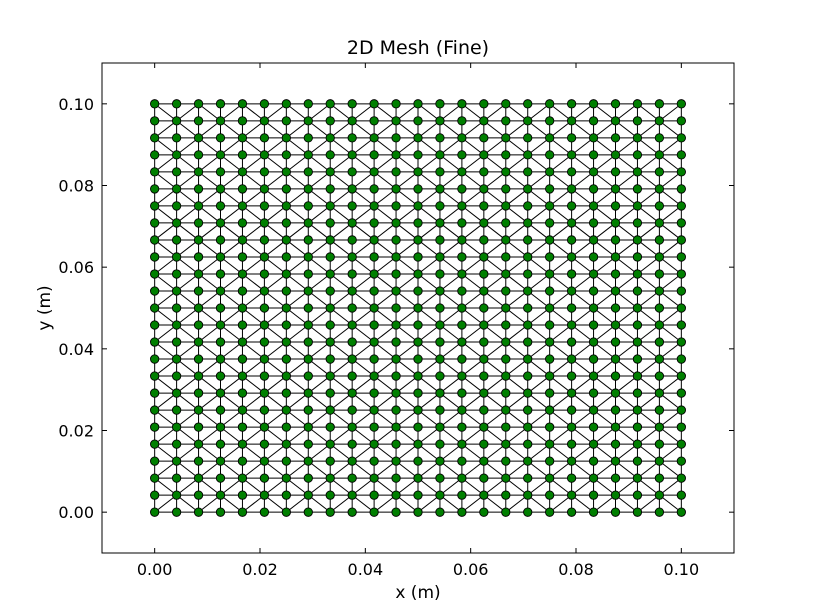 The width and height of the screenshot is (815, 615). I want to click on y-axis-label: y (m), so click(45, 307).